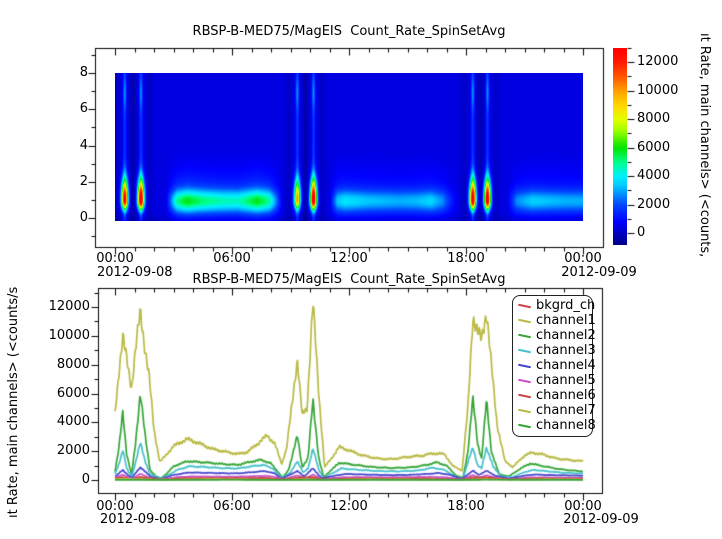  I want to click on y-tick-label: 8, so click(83, 72).